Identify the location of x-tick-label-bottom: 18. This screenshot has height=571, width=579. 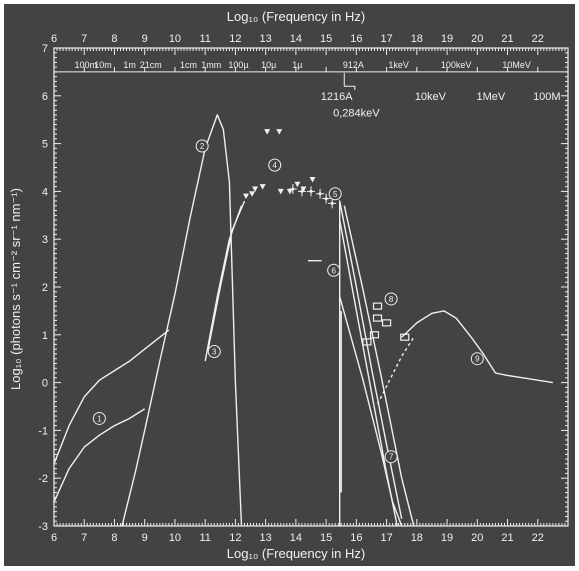
(417, 538).